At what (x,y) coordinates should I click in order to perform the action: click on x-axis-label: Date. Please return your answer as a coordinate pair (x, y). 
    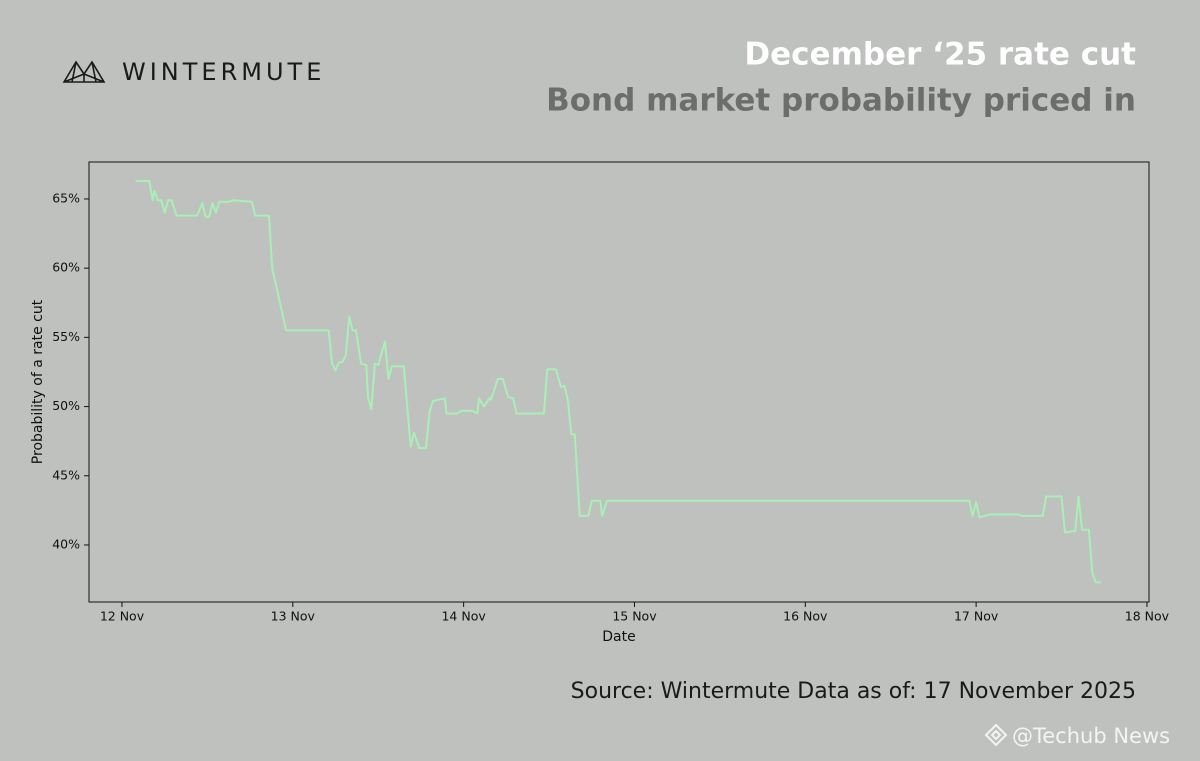
    Looking at the image, I should click on (618, 637).